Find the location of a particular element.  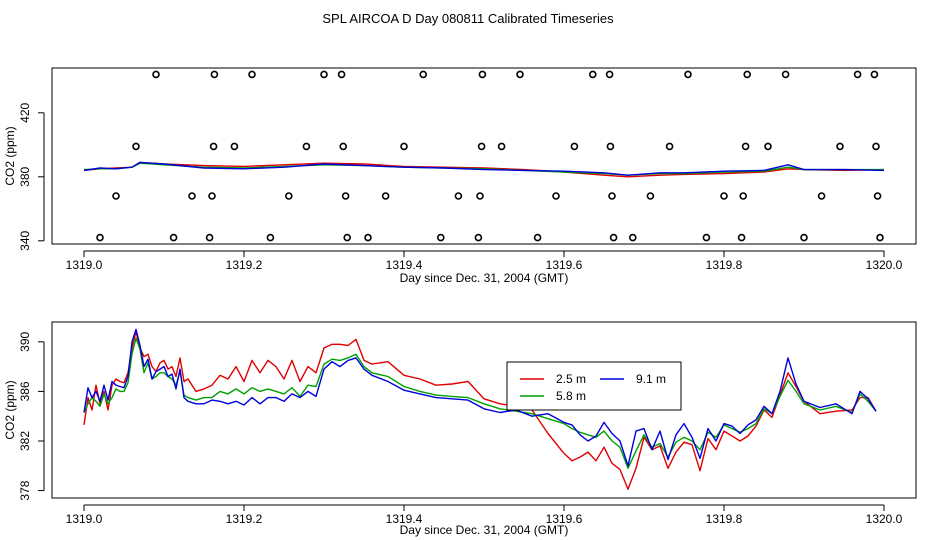

y-tick-label: 340 is located at coordinates (25, 240).